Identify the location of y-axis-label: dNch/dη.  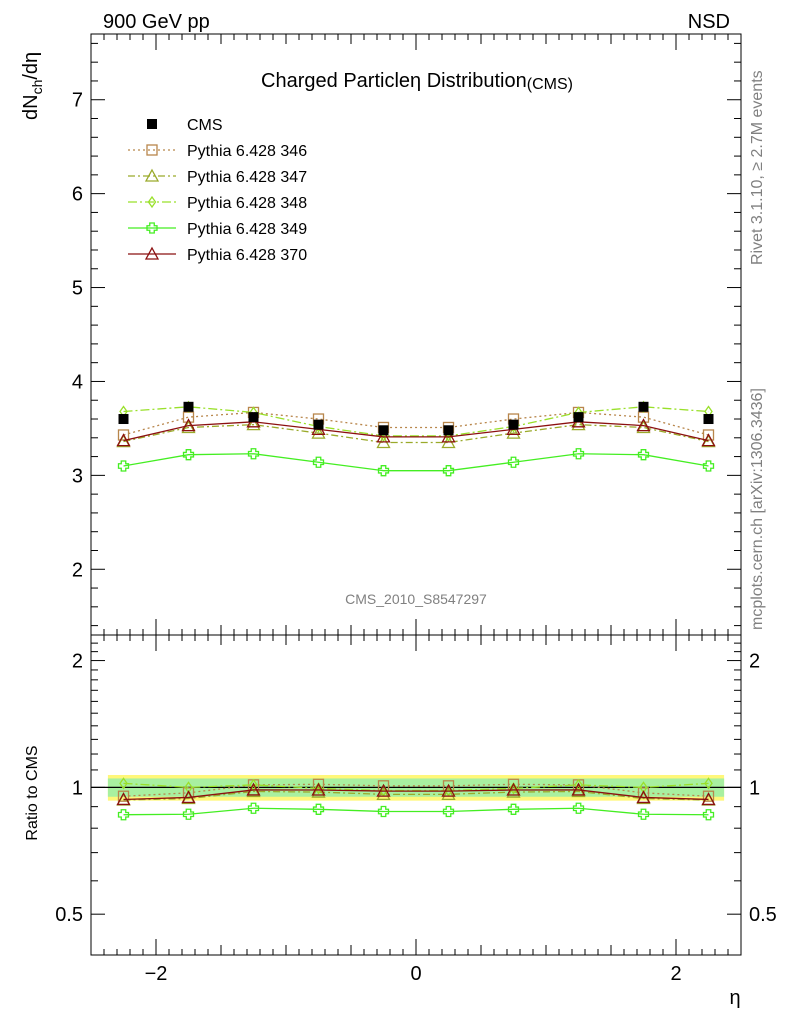
(32, 86).